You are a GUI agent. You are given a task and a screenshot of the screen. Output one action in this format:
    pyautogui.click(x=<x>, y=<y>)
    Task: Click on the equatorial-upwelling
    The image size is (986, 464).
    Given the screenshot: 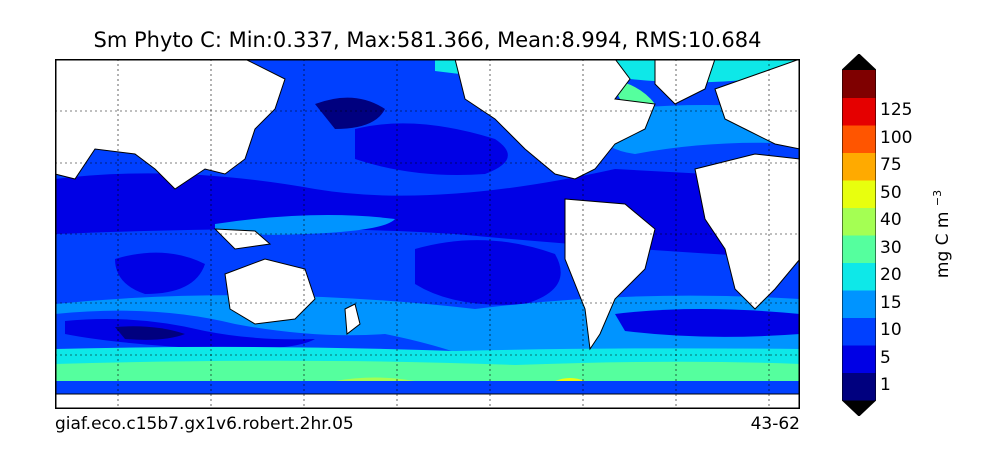 What is the action you would take?
    pyautogui.click(x=305, y=225)
    